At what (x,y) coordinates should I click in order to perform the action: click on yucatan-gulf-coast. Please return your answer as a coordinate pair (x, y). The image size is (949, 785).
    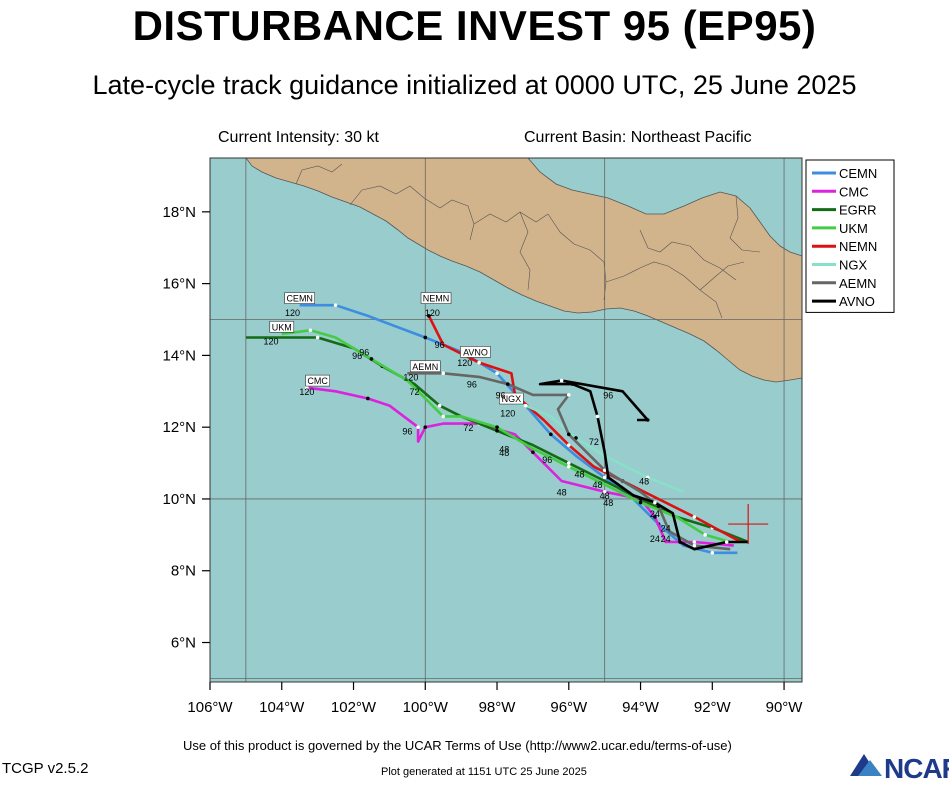
    Looking at the image, I should click on (664, 207).